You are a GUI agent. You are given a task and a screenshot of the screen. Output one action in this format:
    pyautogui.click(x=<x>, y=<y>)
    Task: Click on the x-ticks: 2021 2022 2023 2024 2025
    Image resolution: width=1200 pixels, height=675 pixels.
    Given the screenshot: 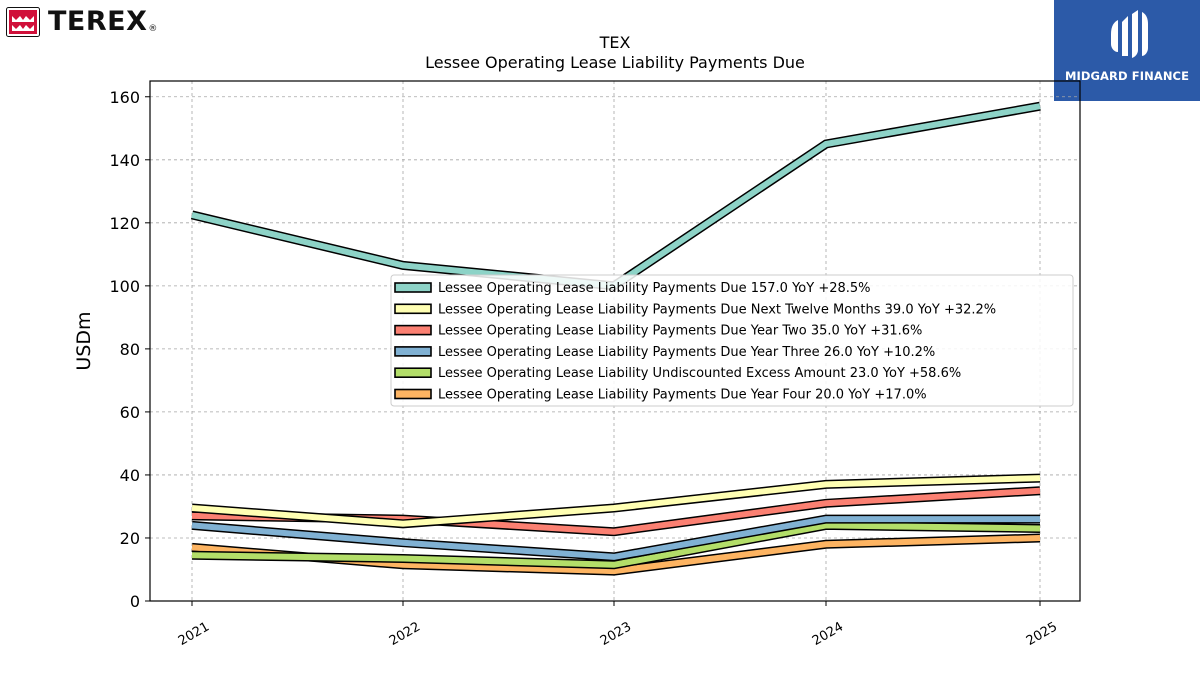 What is the action you would take?
    pyautogui.click(x=618, y=625)
    